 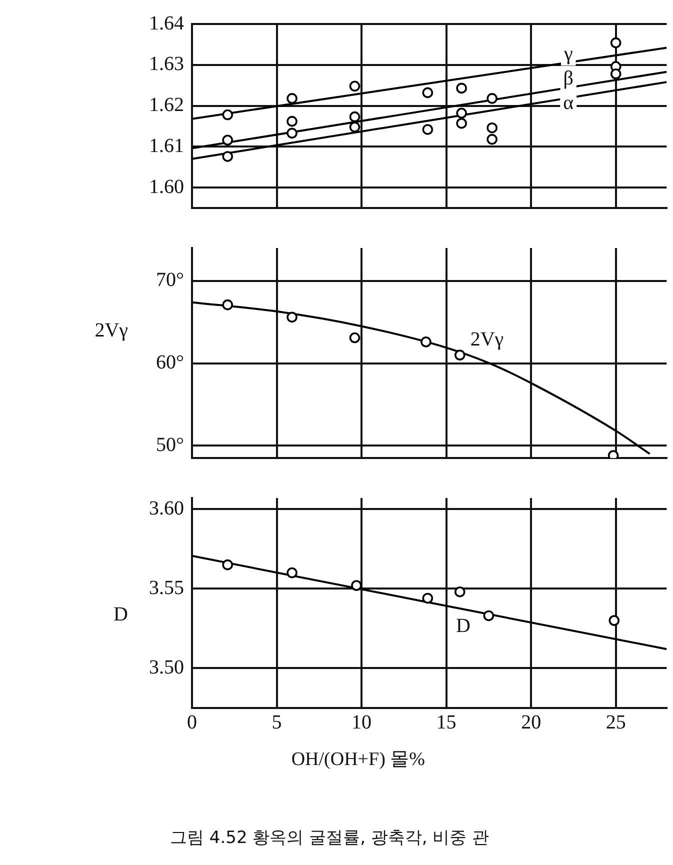 I want to click on y-tick-label: 1.60, so click(x=166, y=187).